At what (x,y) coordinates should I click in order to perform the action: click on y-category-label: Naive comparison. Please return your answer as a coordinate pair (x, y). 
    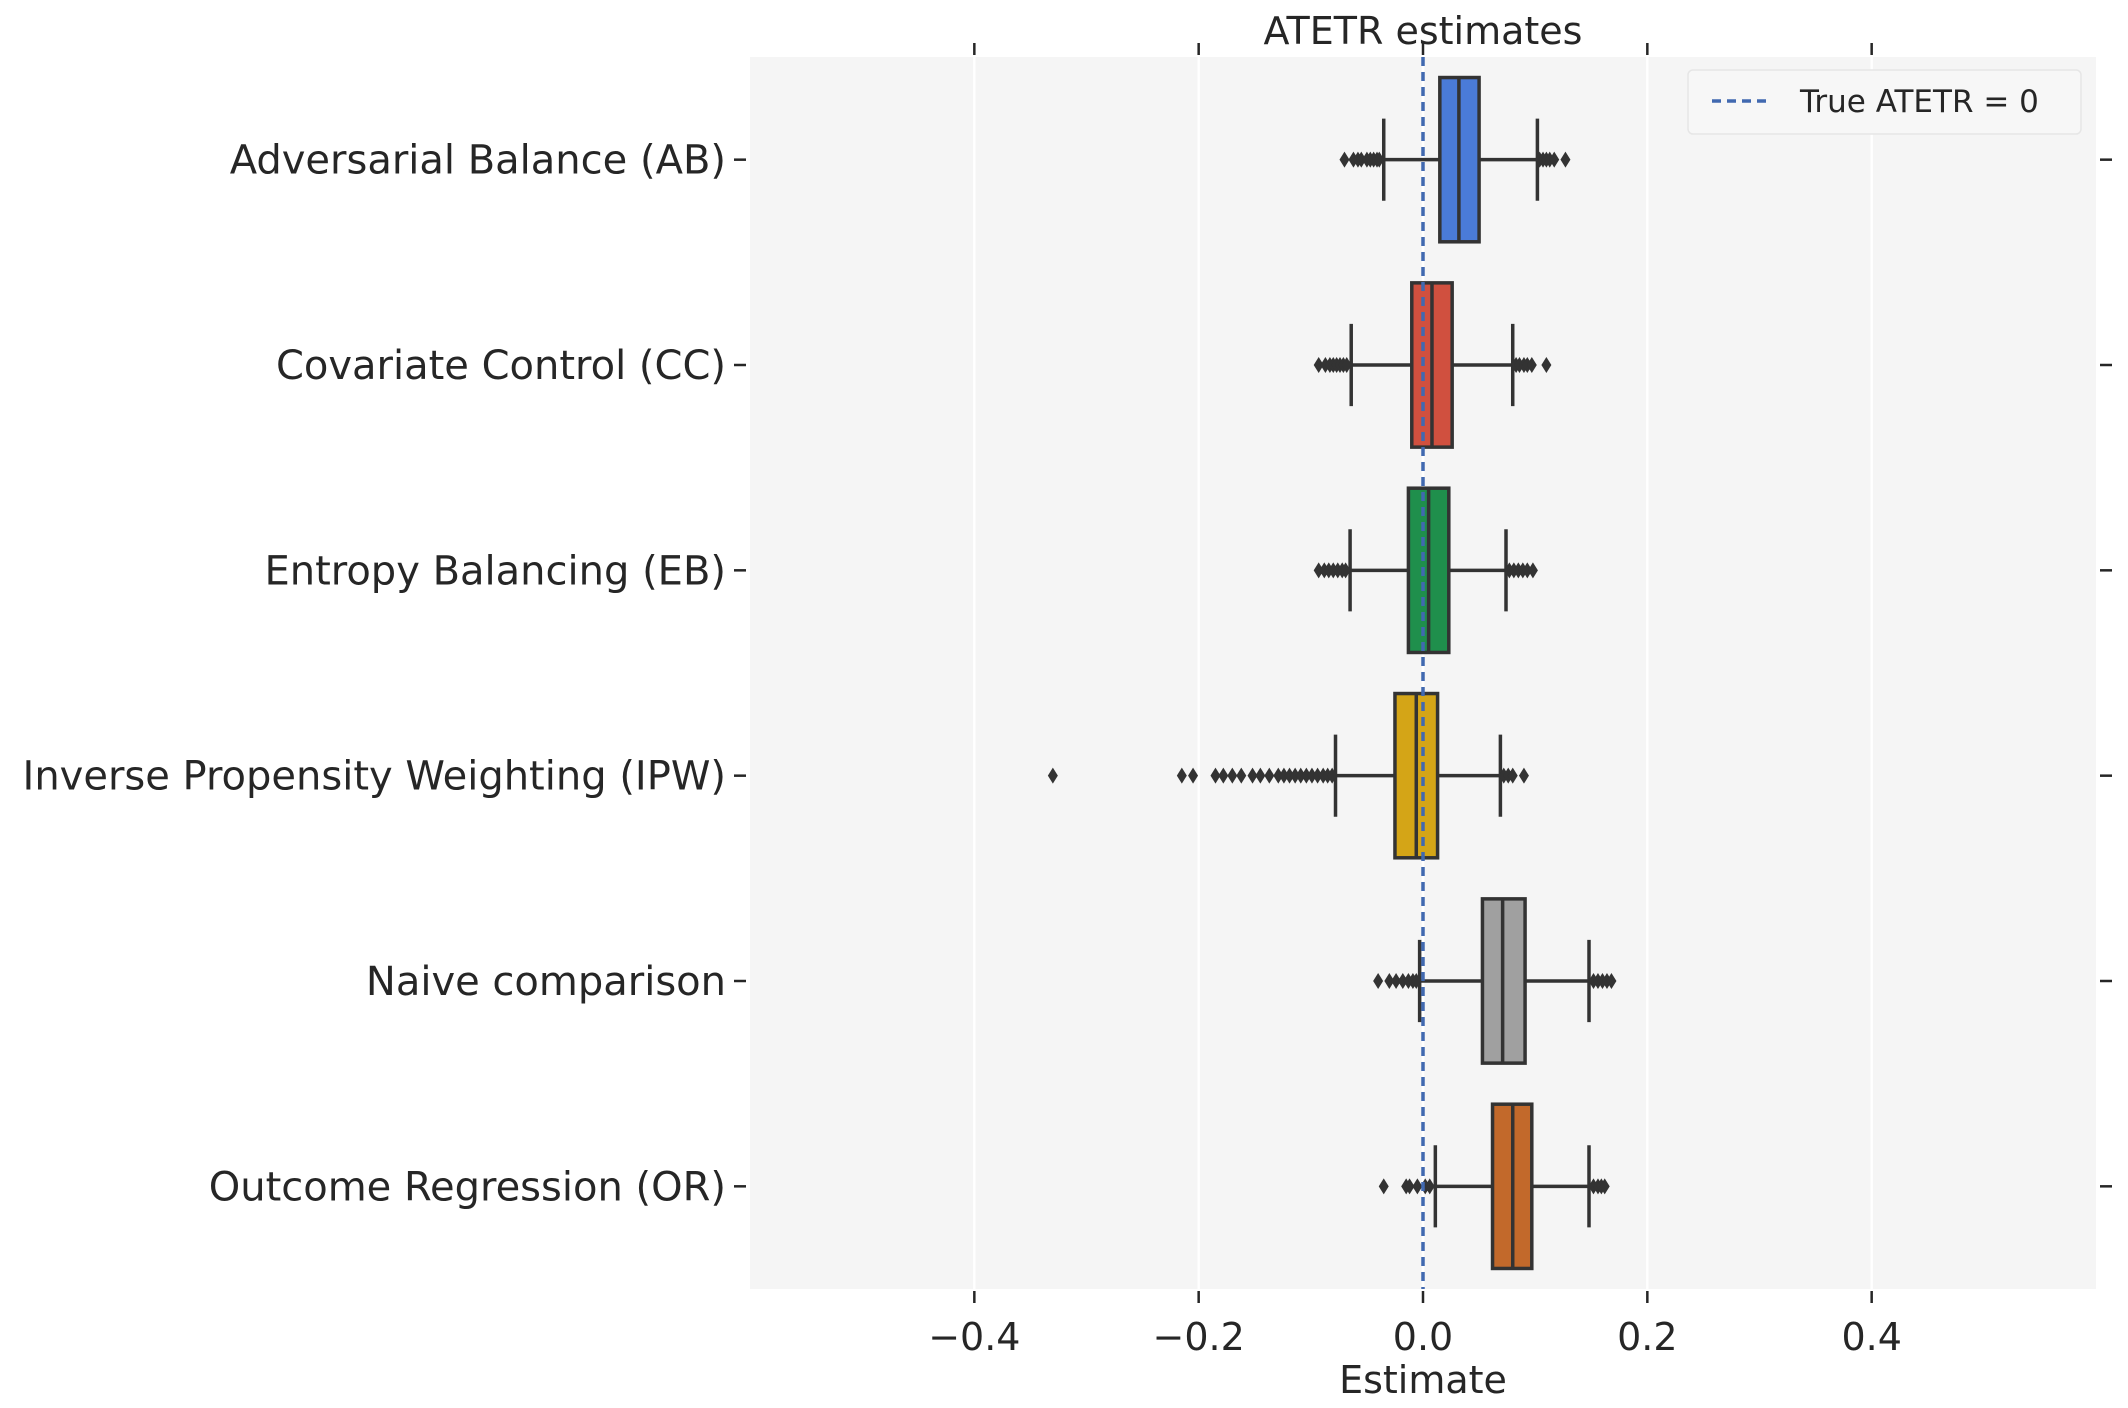
    Looking at the image, I should click on (546, 982).